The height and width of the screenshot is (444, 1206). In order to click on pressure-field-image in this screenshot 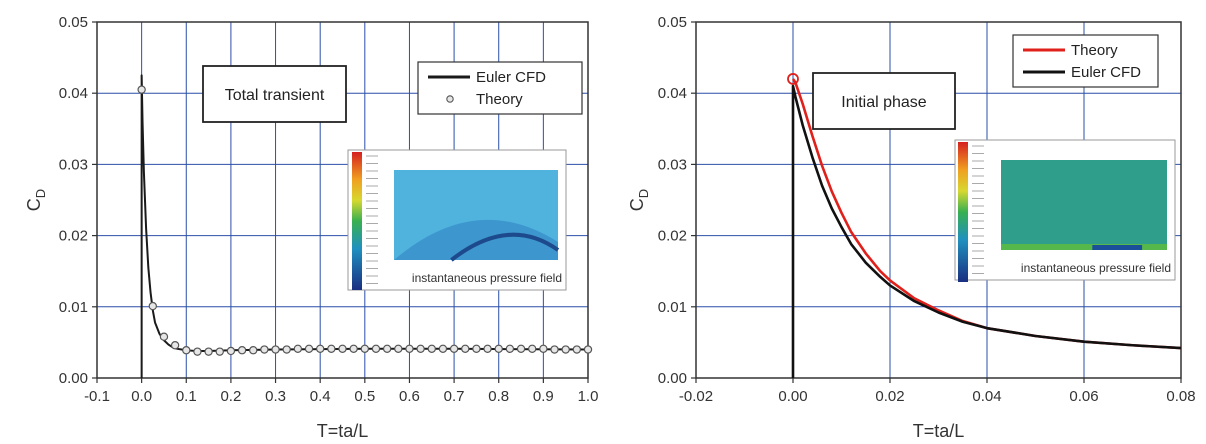, I will do `click(1084, 205)`.